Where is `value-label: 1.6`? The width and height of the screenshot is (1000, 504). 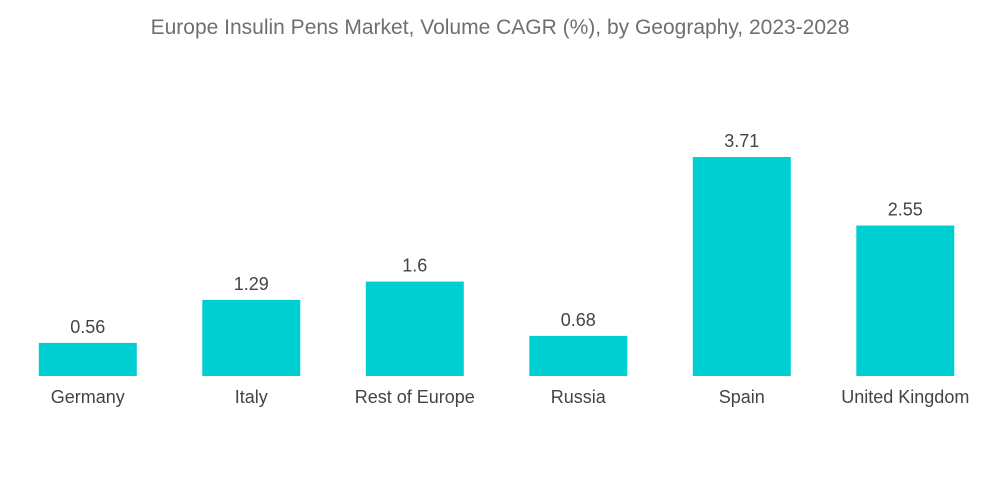 value-label: 1.6 is located at coordinates (414, 266).